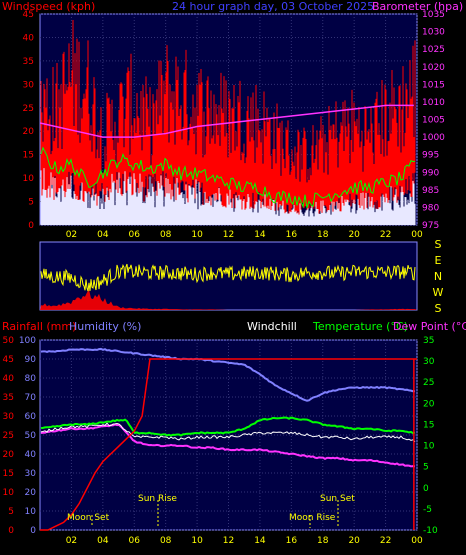  What do you see at coordinates (103, 541) in the screenshot?
I see `temp-x-tick: 04` at bounding box center [103, 541].